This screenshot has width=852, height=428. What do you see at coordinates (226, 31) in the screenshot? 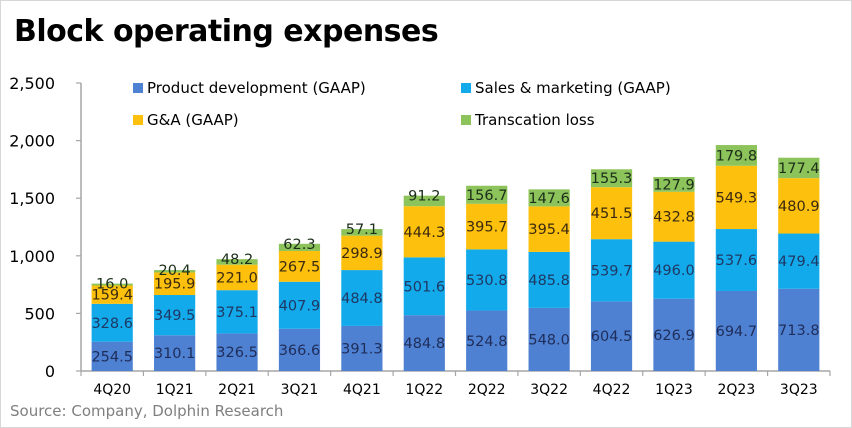
I see `chart-title: Block operating expenses` at bounding box center [226, 31].